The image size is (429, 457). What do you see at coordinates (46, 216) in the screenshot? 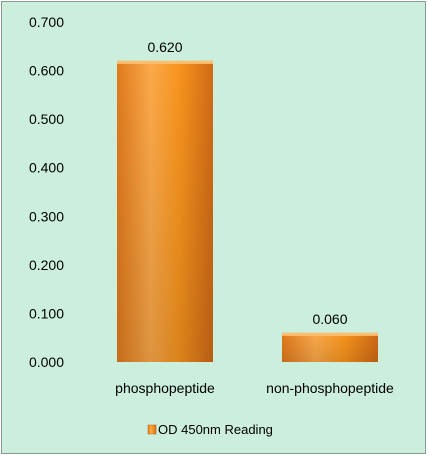
I see `y-tick-label: 0.300` at bounding box center [46, 216].